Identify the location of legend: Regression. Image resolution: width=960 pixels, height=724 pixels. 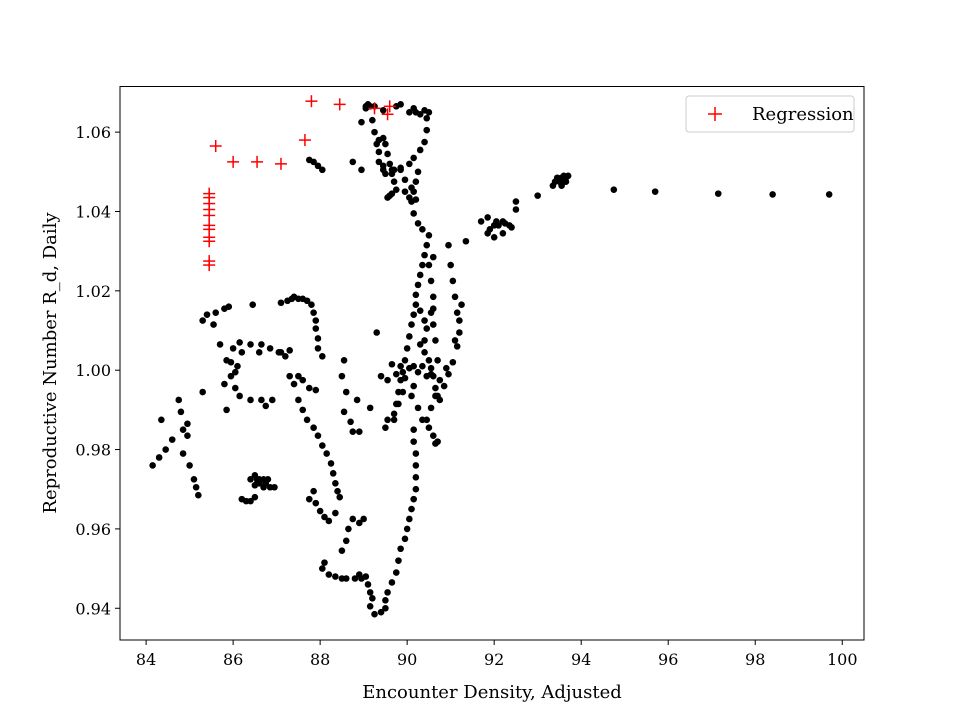
(770, 114).